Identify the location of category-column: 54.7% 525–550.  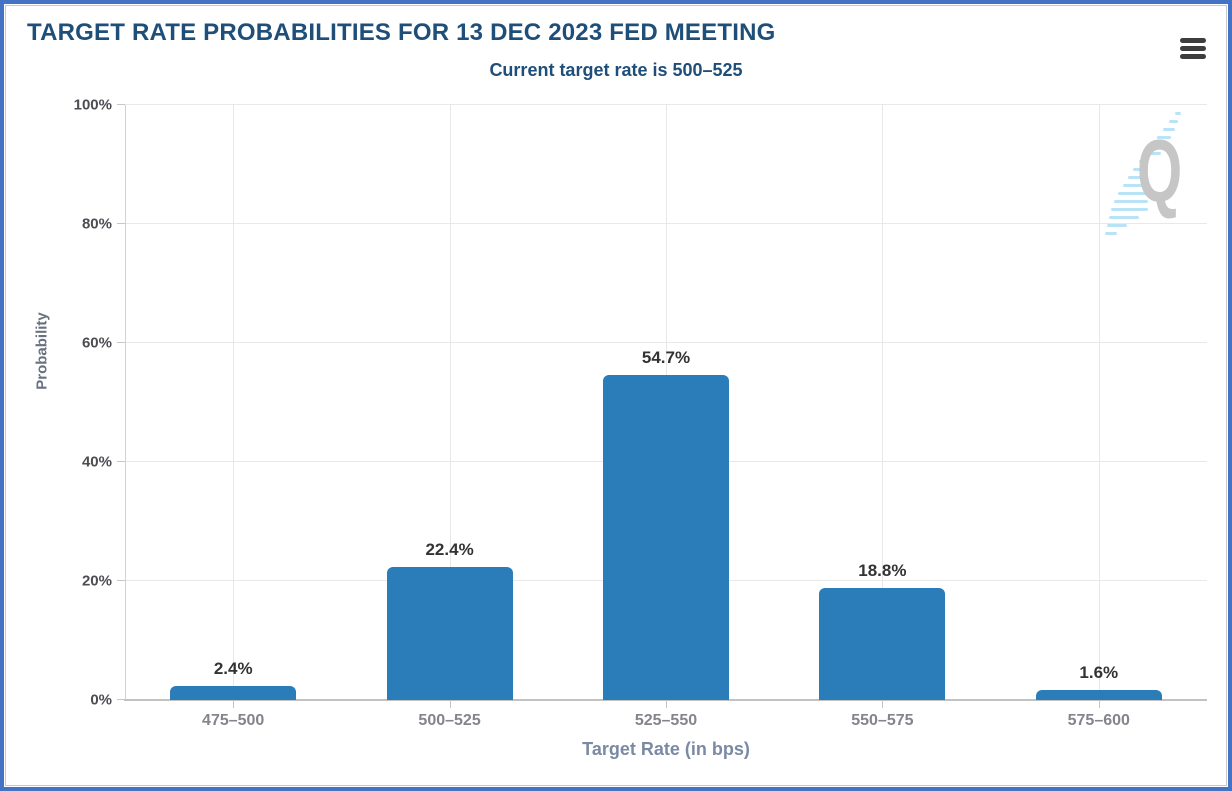
(666, 417).